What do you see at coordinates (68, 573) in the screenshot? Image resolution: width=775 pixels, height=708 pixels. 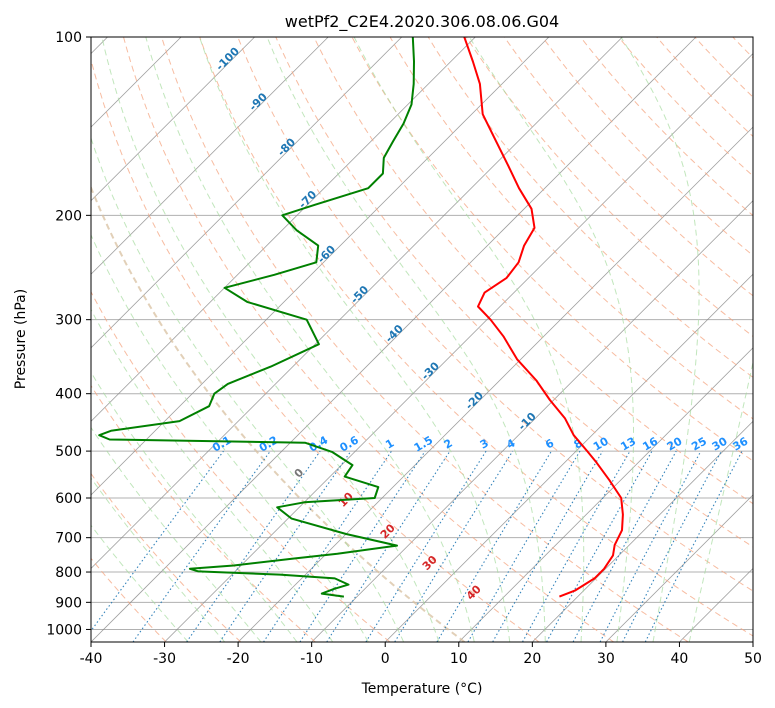 I see `y-tick-label: 800` at bounding box center [68, 573].